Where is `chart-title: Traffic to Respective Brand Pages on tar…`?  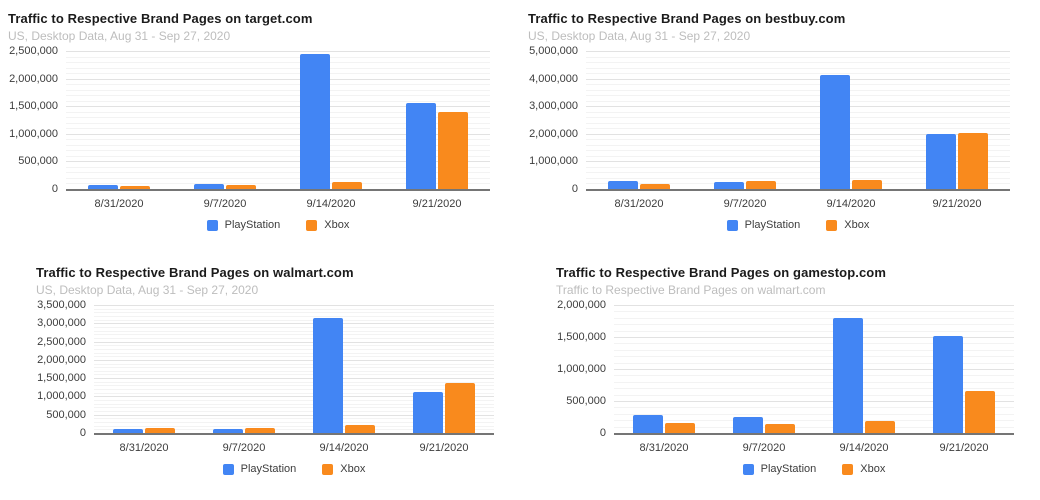 chart-title: Traffic to Respective Brand Pages on tar… is located at coordinates (160, 18).